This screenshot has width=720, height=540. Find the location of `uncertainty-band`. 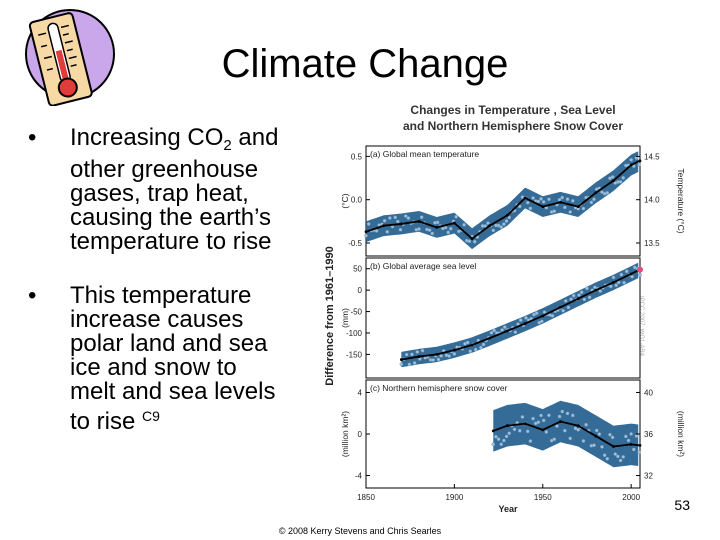

uncertainty-band is located at coordinates (502, 200).